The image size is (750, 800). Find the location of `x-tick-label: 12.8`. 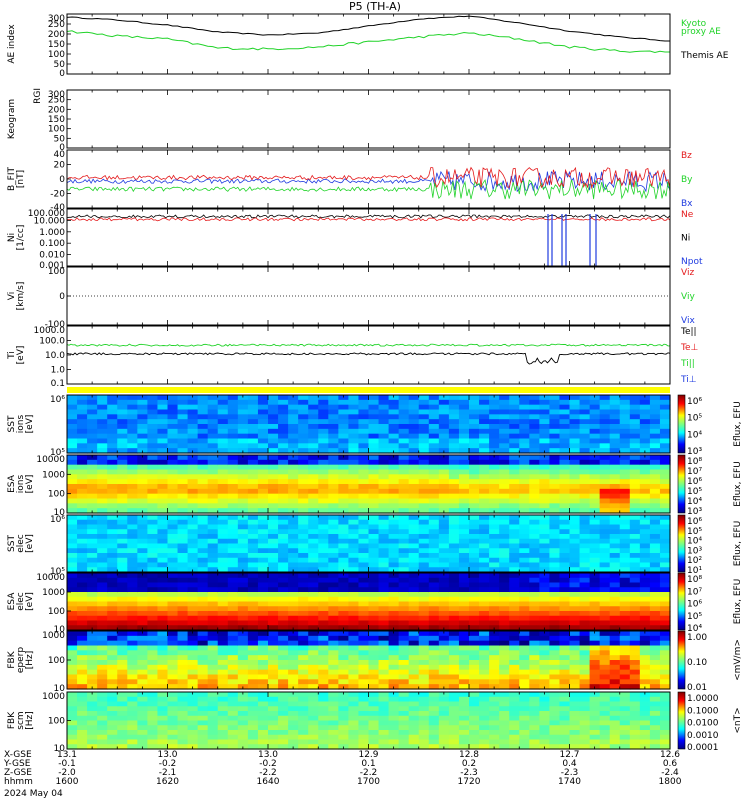

x-tick-label: 12.8 is located at coordinates (469, 755).